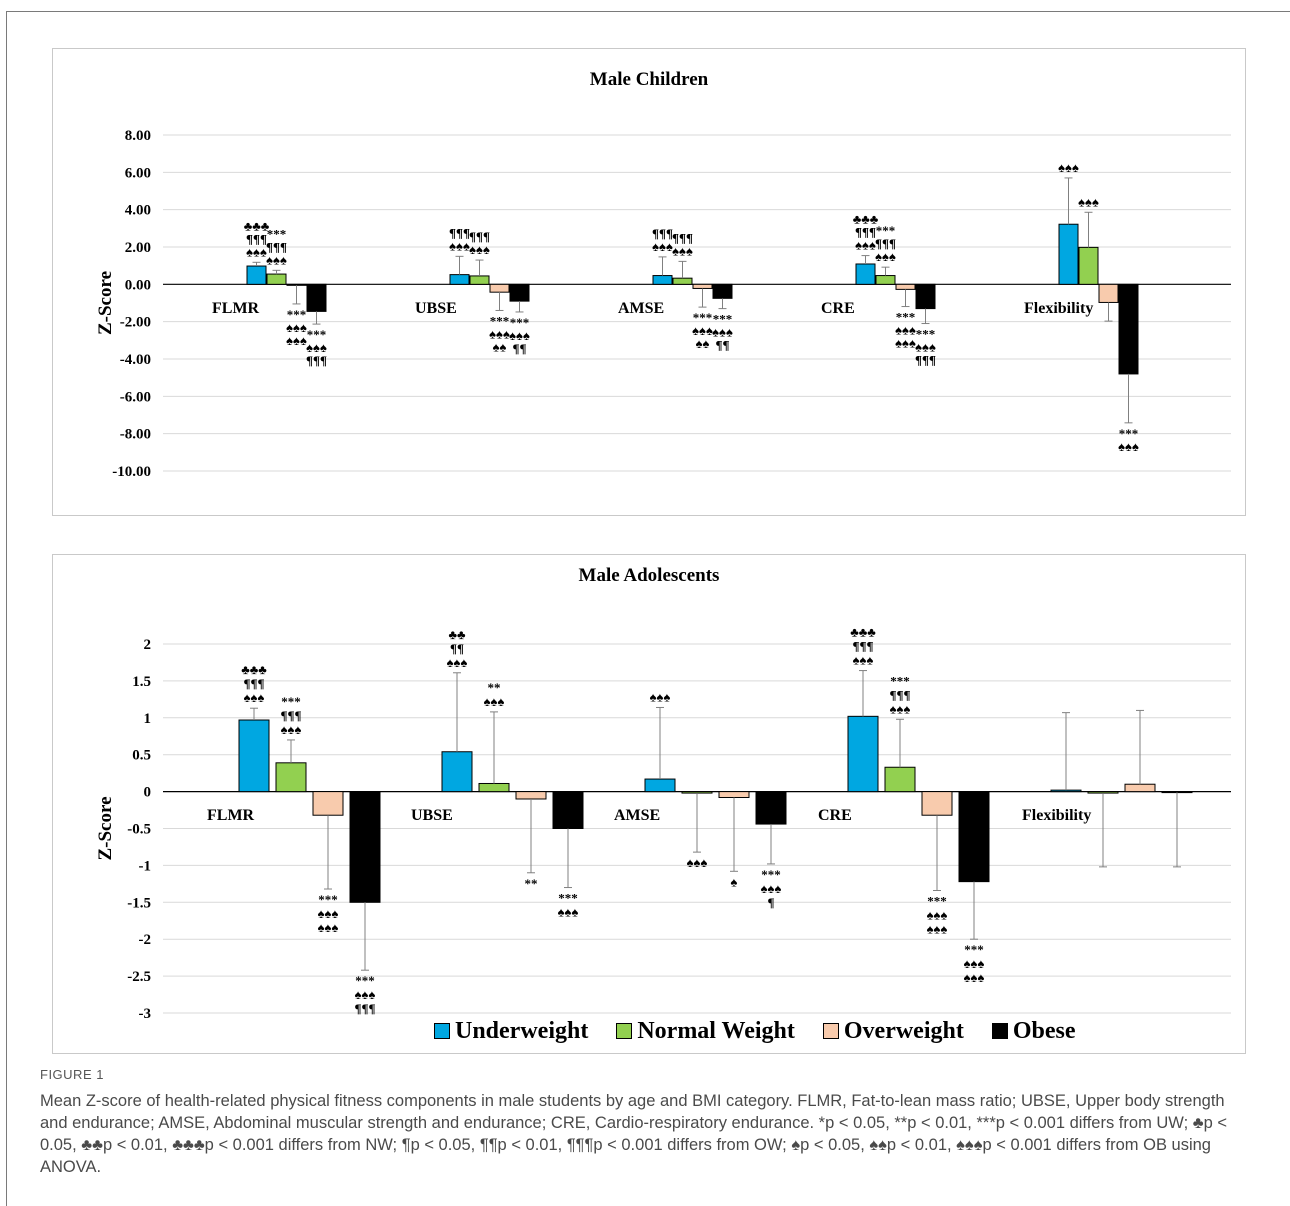 Image resolution: width=1290 pixels, height=1206 pixels. What do you see at coordinates (499, 288) in the screenshot?
I see `c0-bar-overweight-ubse` at bounding box center [499, 288].